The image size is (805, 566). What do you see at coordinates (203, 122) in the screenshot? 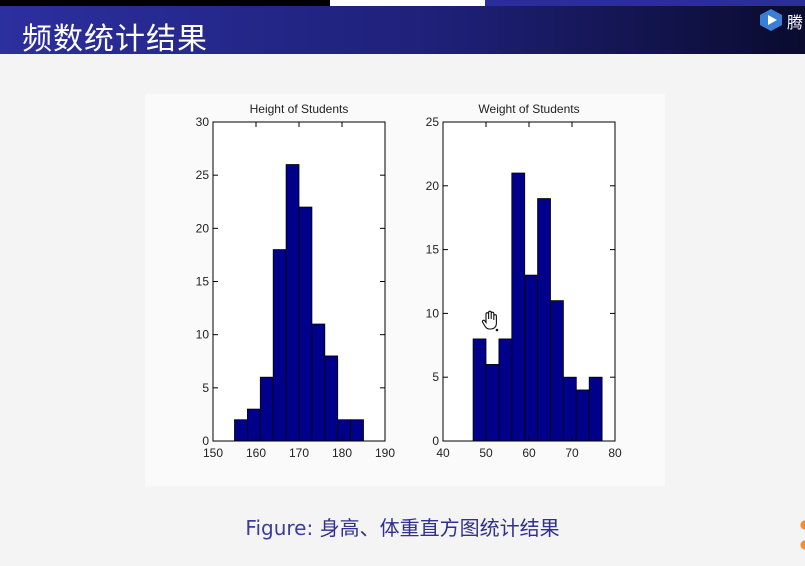
I see `y-tick-label: 30` at bounding box center [203, 122].